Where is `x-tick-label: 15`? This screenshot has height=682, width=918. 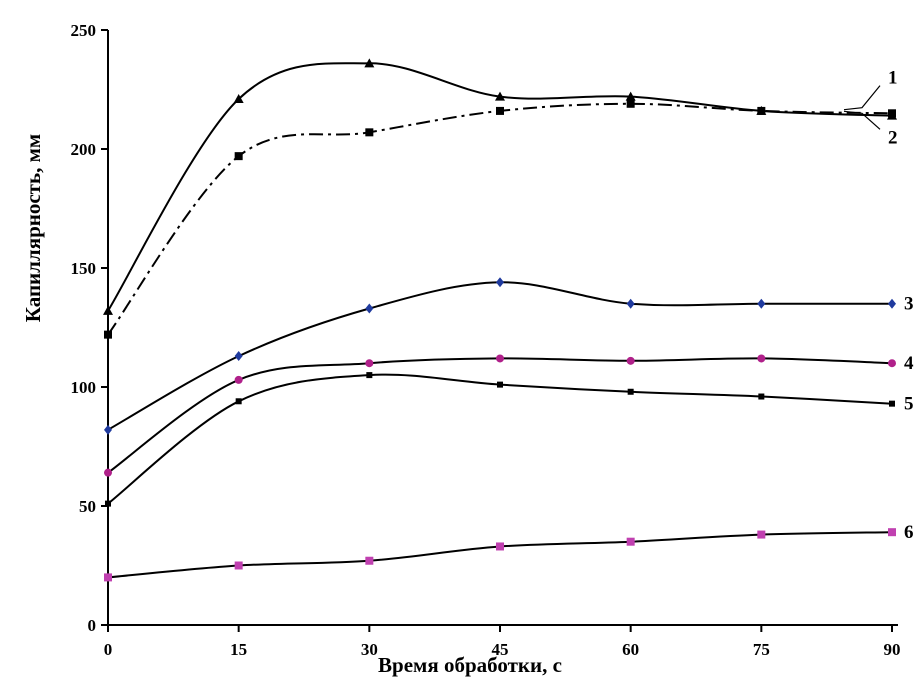
x-tick-label: 15 is located at coordinates (238, 649).